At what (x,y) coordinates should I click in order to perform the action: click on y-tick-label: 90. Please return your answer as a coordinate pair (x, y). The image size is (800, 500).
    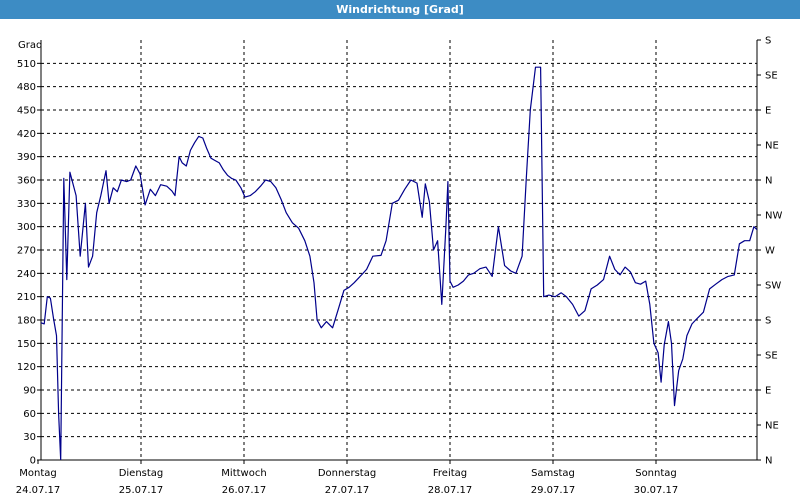
    Looking at the image, I should click on (29, 391).